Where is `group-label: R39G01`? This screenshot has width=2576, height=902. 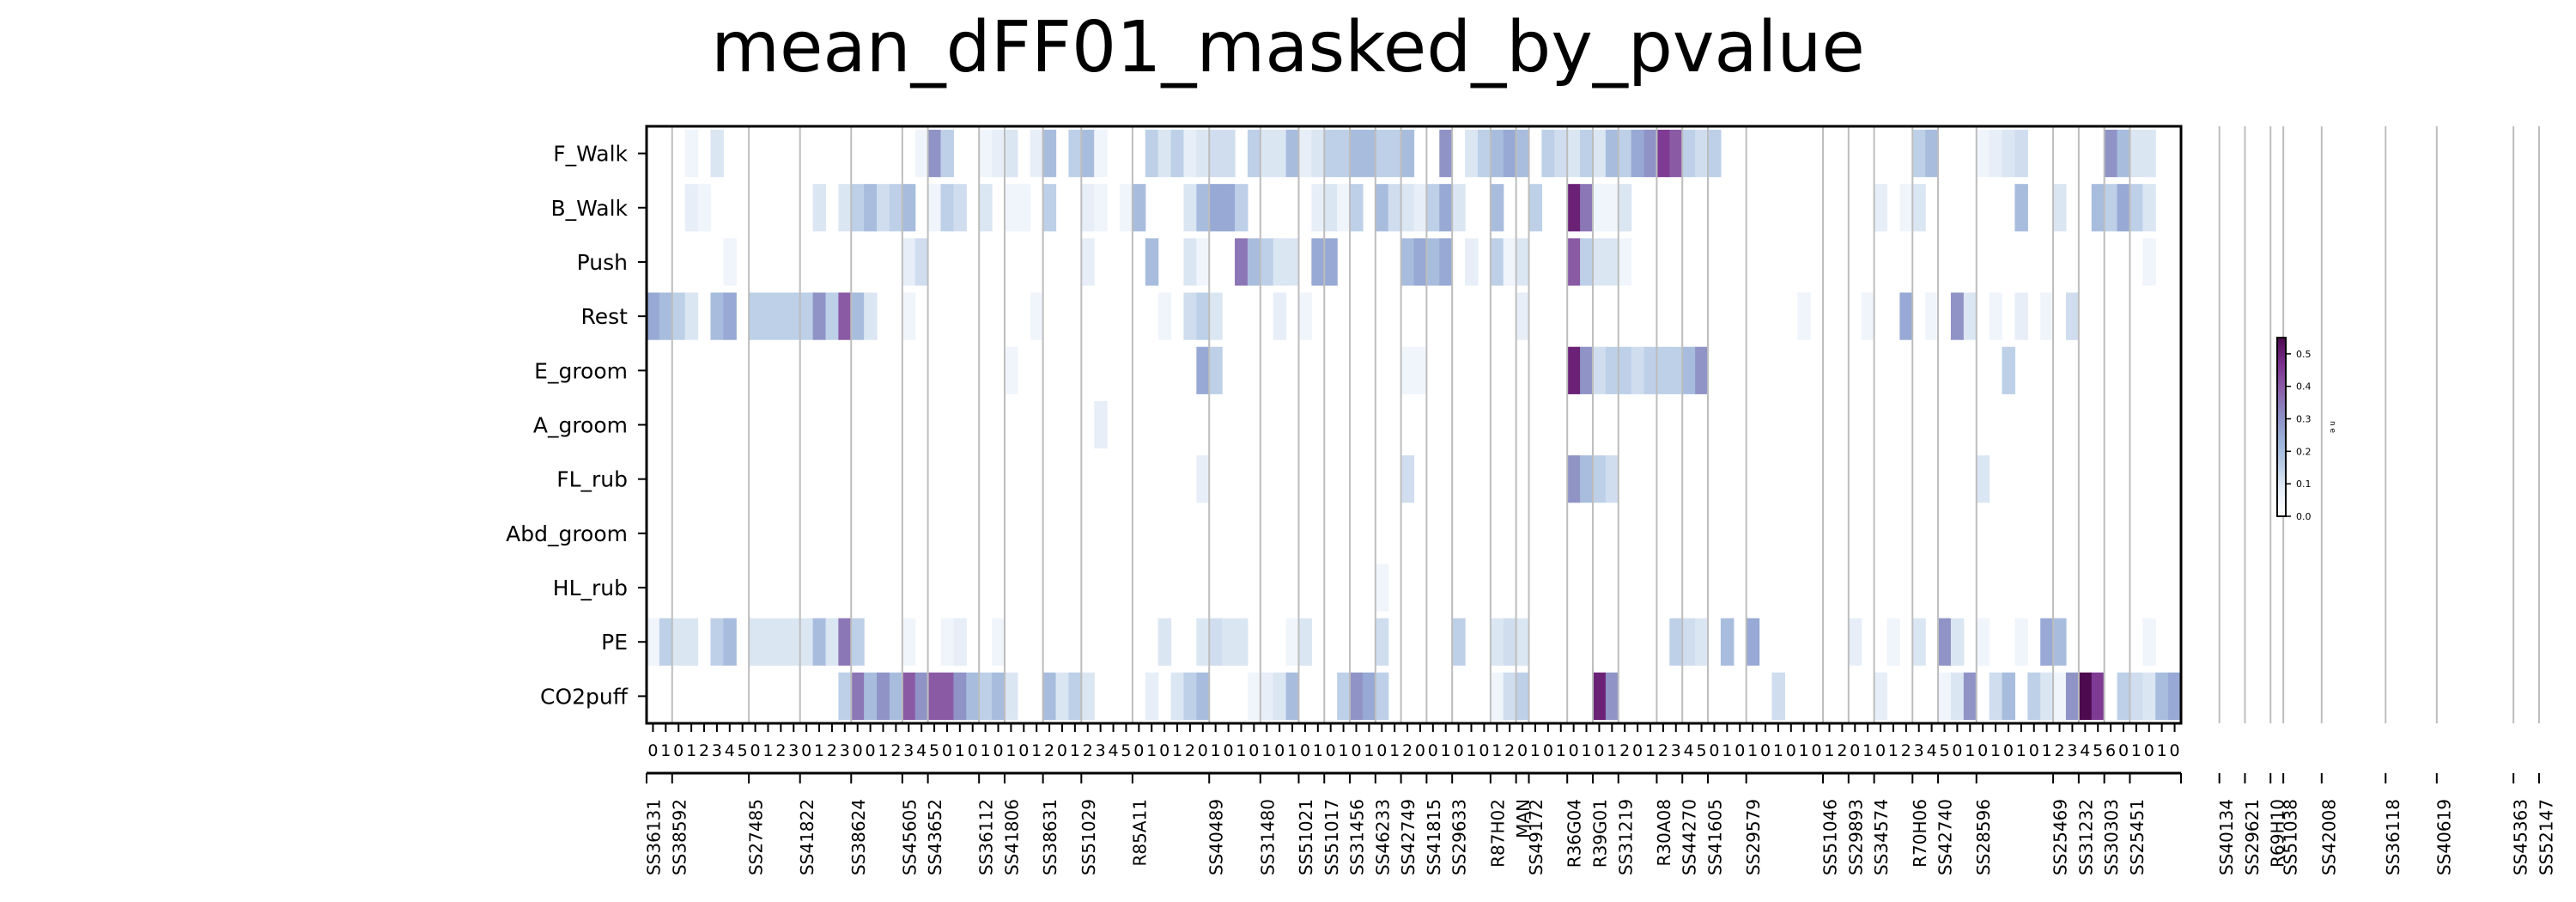
group-label: R39G01 is located at coordinates (1599, 833).